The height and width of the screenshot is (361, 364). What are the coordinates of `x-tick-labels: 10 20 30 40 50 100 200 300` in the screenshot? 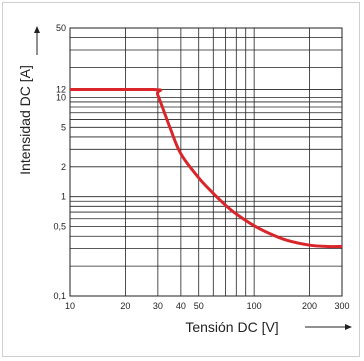 It's located at (207, 306).